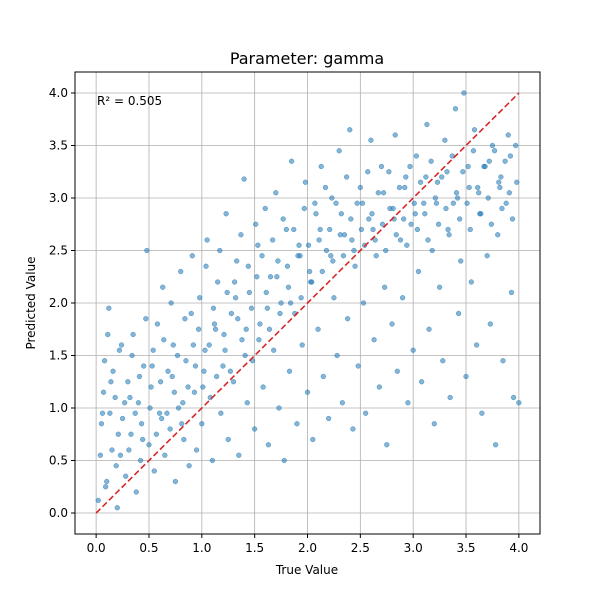  I want to click on x-tick-label: 3.5, so click(465, 548).